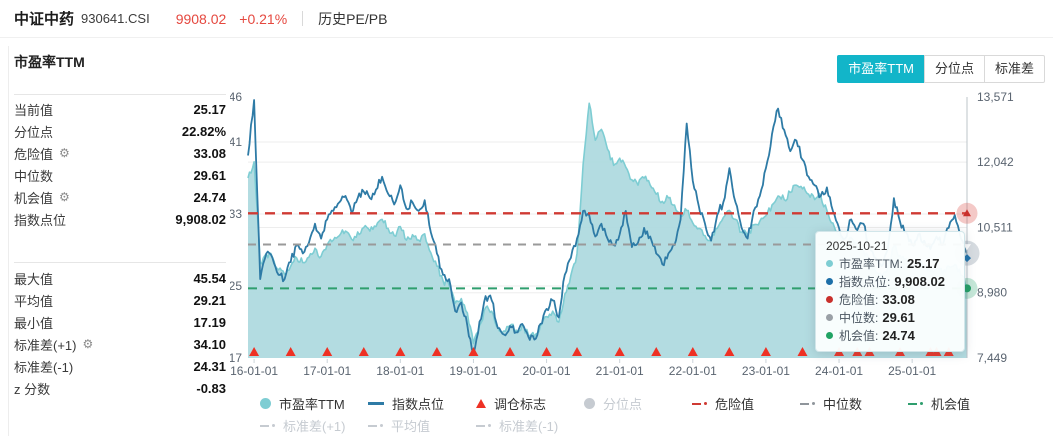 This screenshot has height=438, width=1053. I want to click on mean-legend-marker, so click(375, 425).